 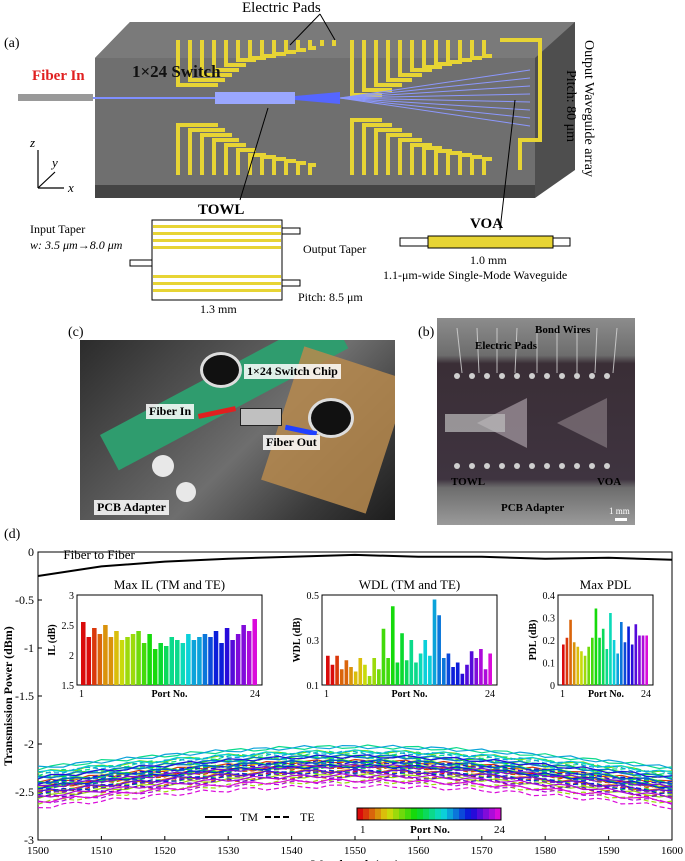 What do you see at coordinates (55, 162) in the screenshot?
I see `axis-y-label: y` at bounding box center [55, 162].